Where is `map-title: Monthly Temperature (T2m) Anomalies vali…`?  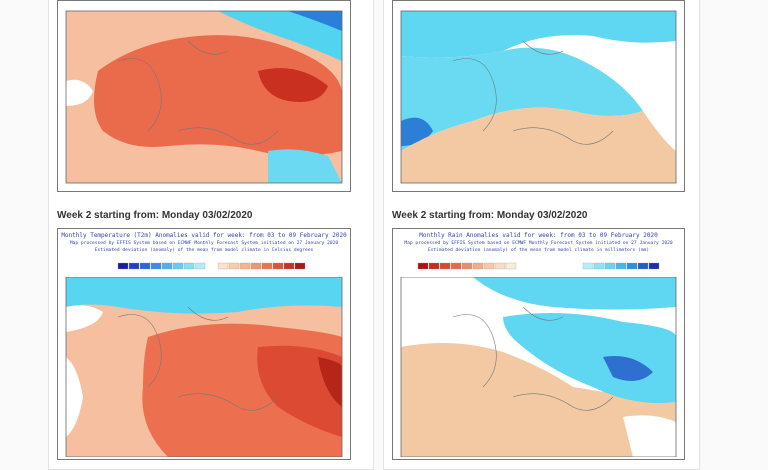 map-title: Monthly Temperature (T2m) Anomalies vali… is located at coordinates (204, 235).